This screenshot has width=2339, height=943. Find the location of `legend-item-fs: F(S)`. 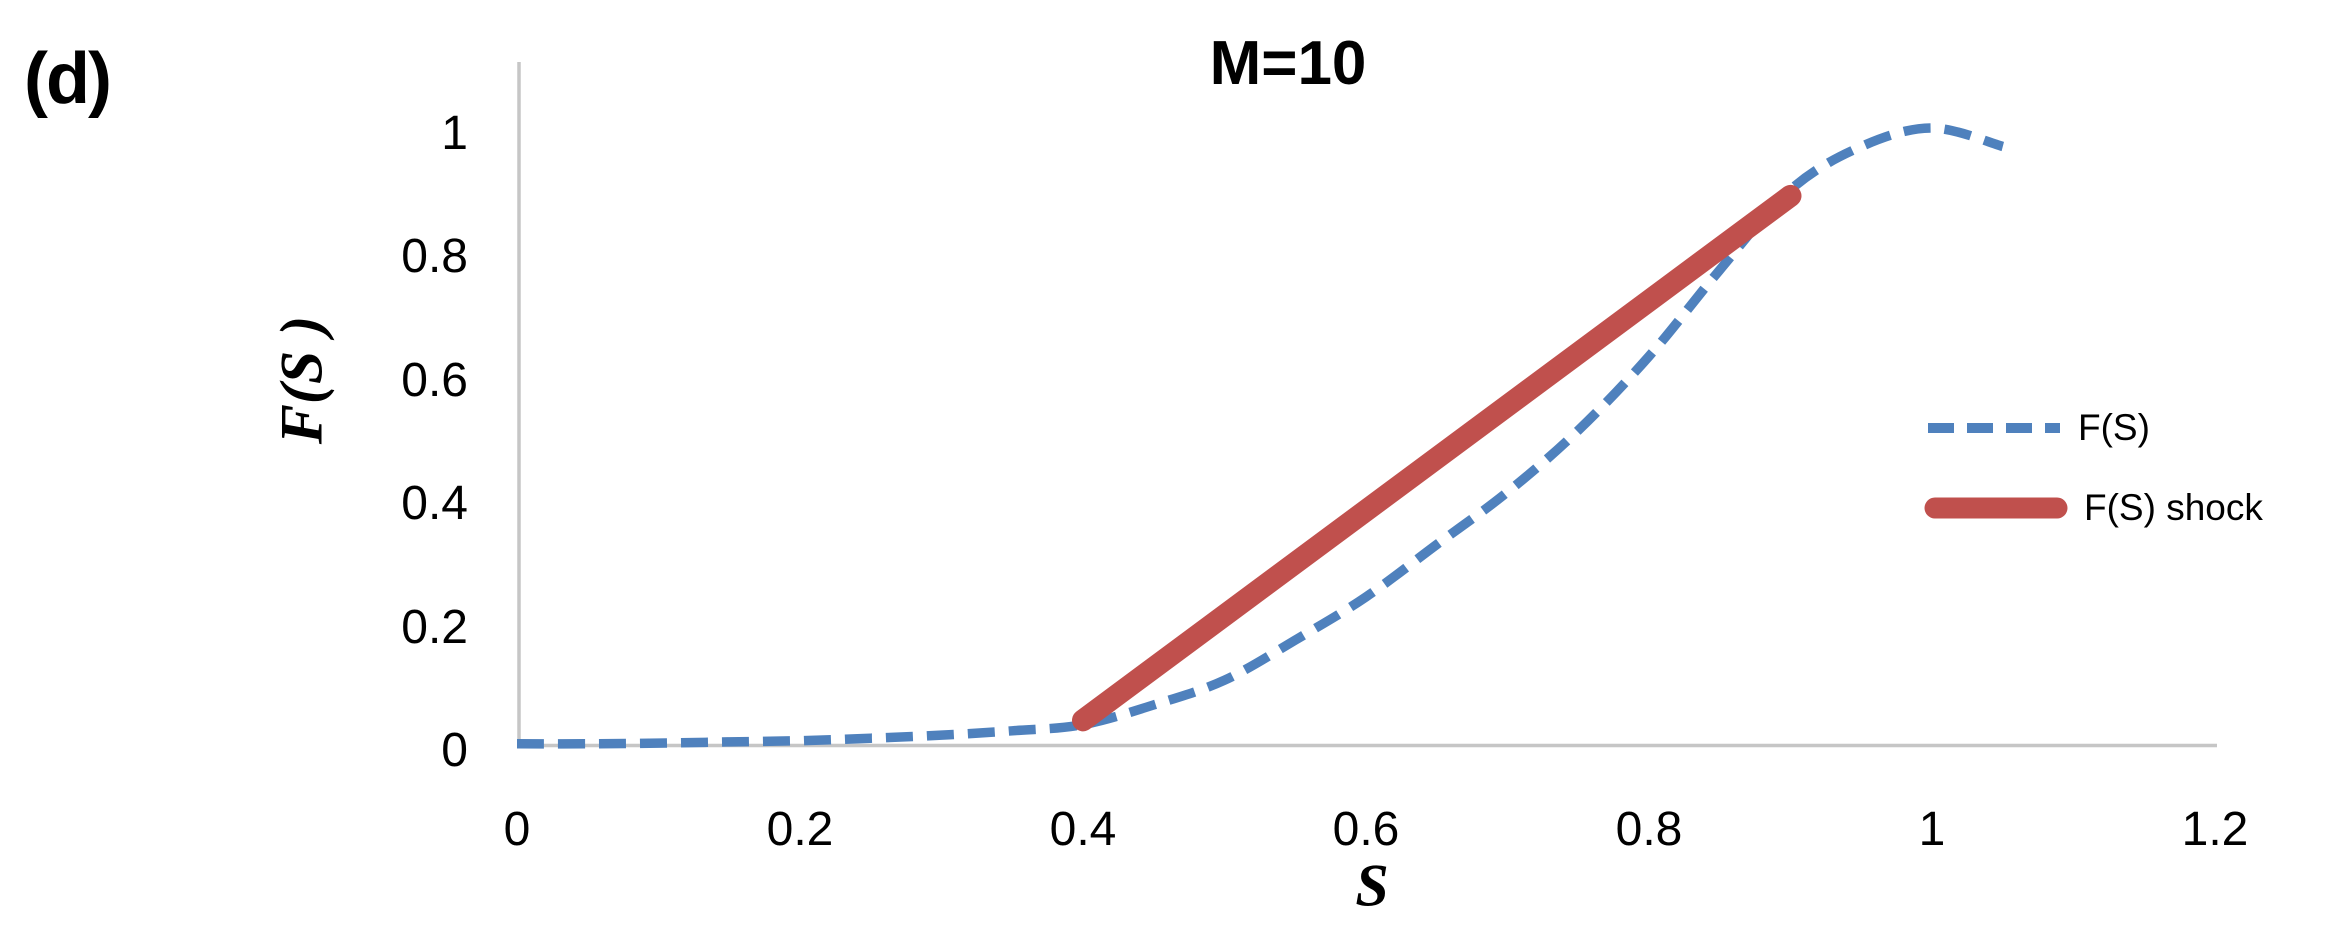

legend-item-fs: F(S) is located at coordinates (2122, 428).